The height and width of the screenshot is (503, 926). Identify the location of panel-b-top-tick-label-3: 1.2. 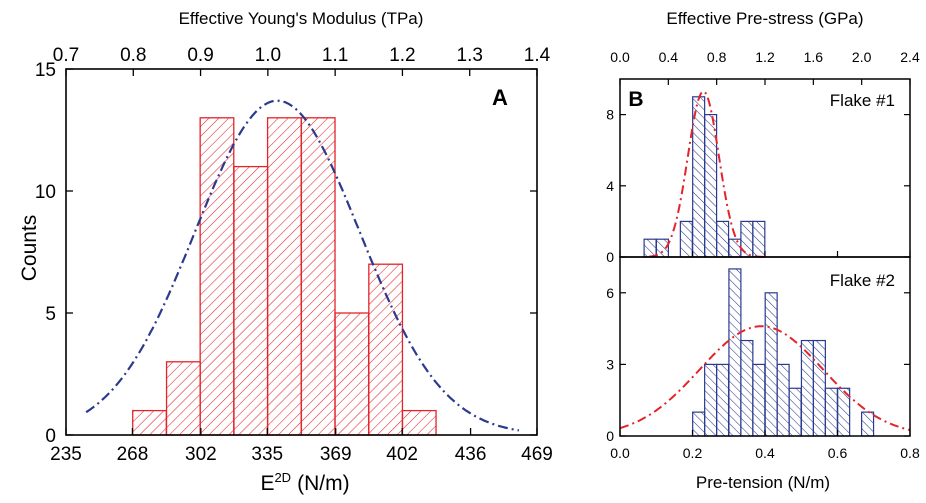
(765, 57).